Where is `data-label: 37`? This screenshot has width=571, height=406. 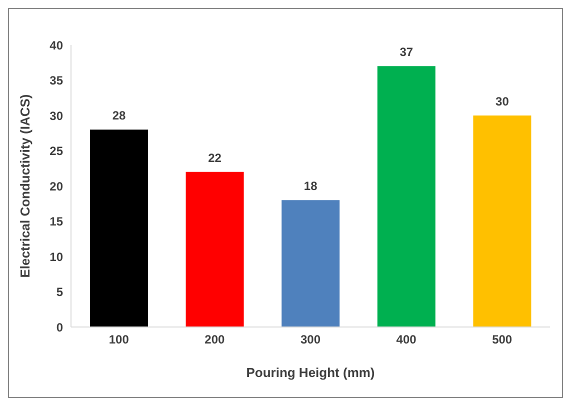 data-label: 37 is located at coordinates (407, 52).